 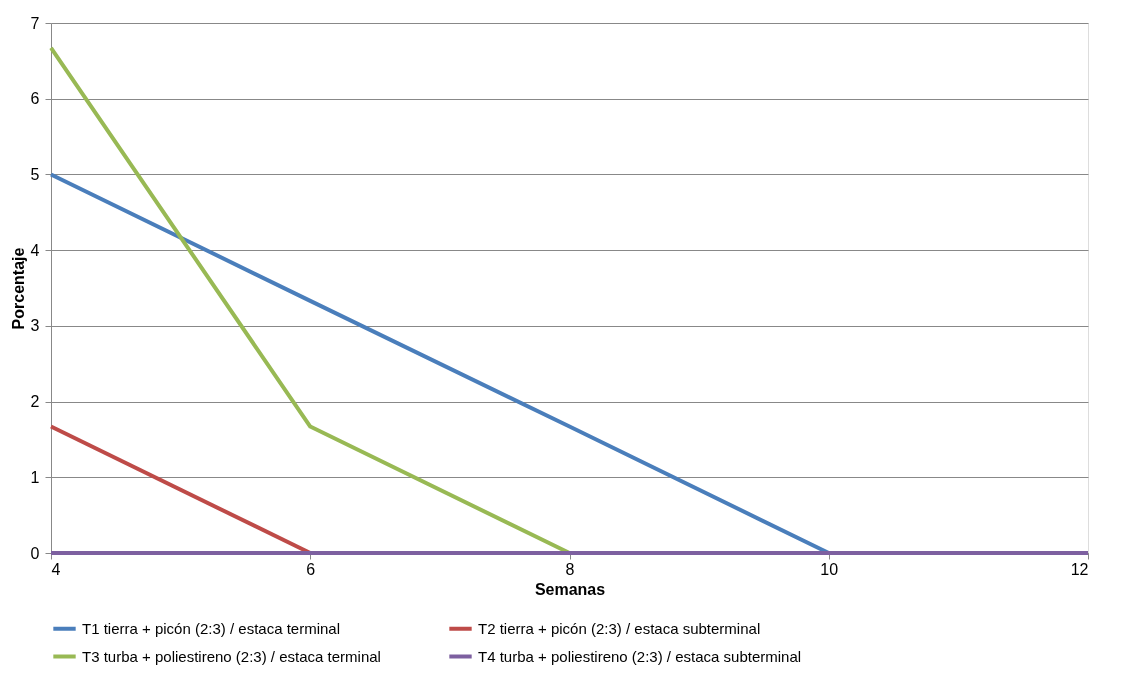 What do you see at coordinates (35, 477) in the screenshot?
I see `y-tick-label: 1` at bounding box center [35, 477].